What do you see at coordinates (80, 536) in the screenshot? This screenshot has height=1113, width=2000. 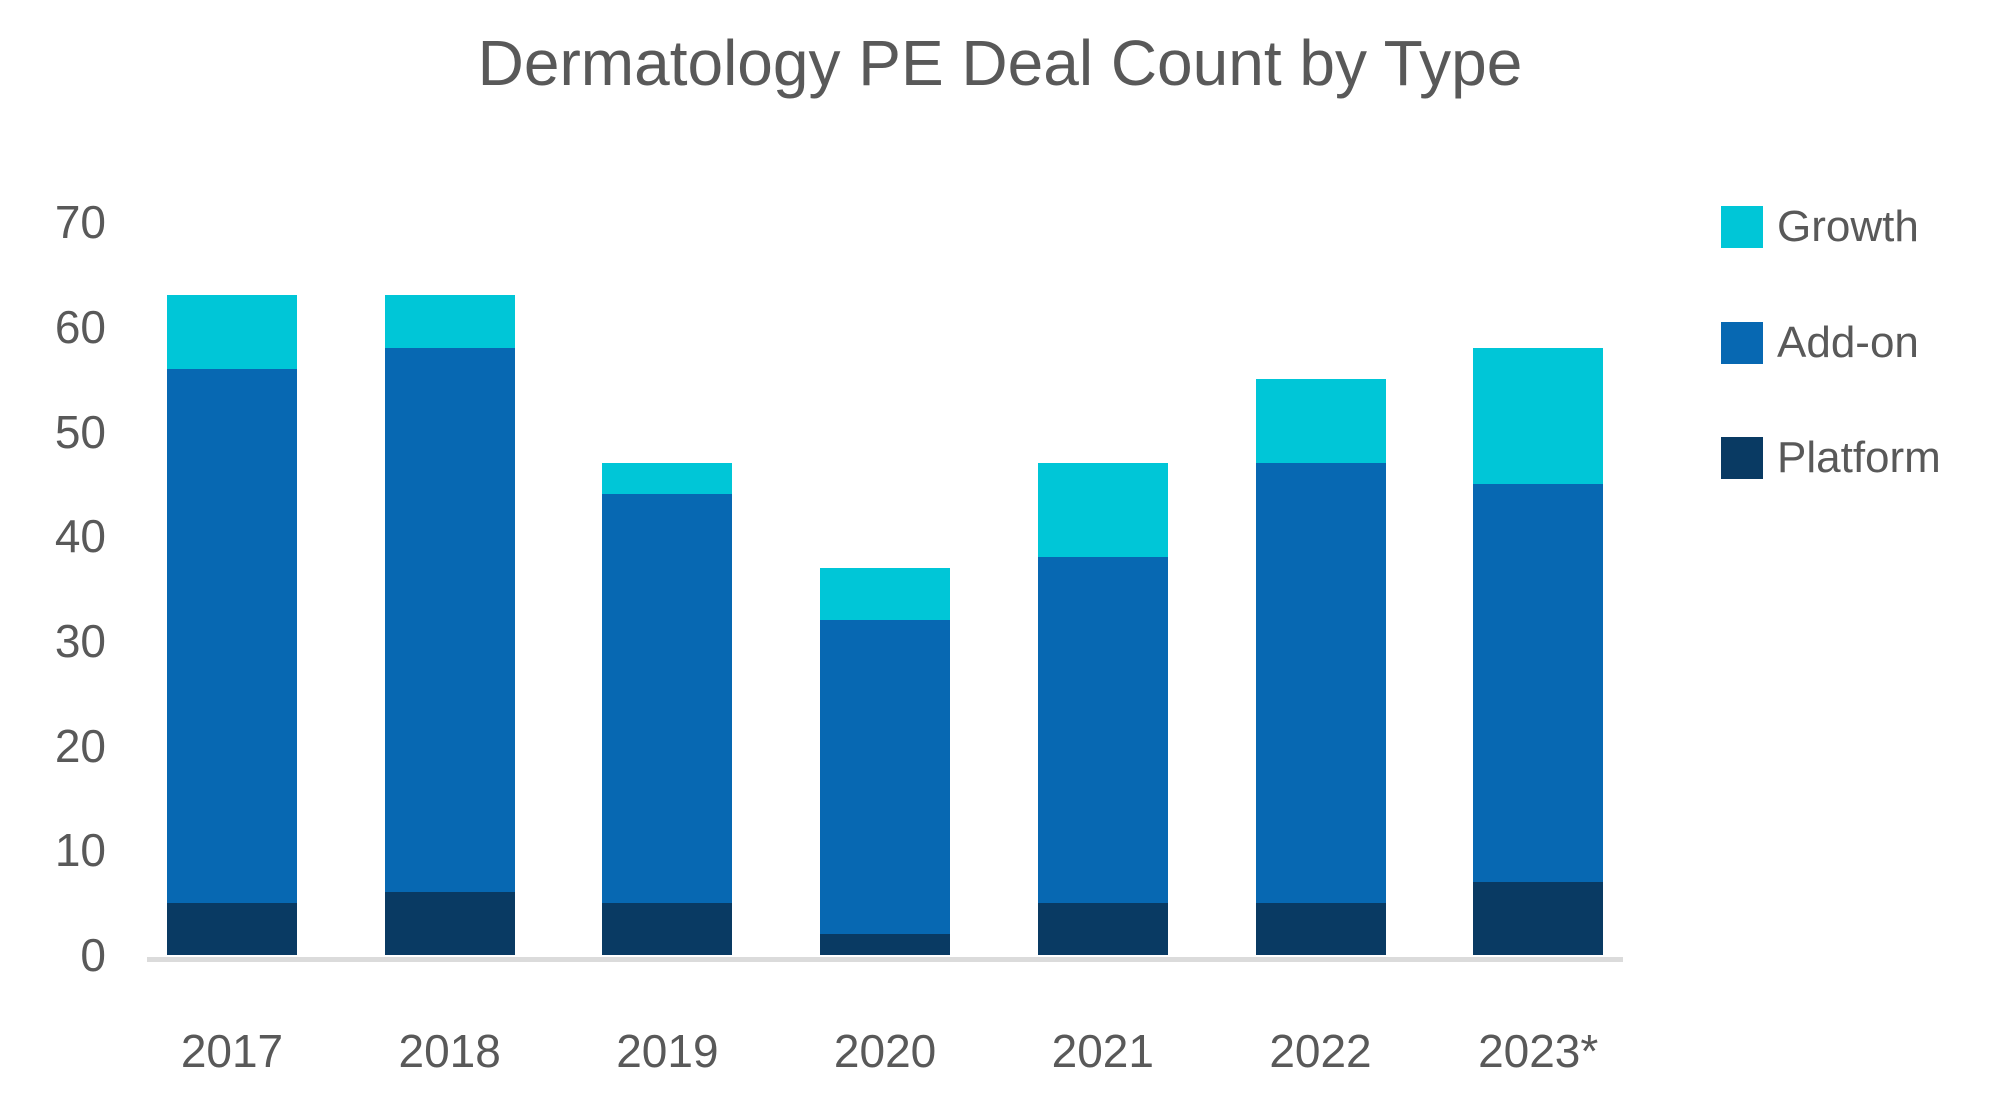 I see `y-tick-label-40: 40` at bounding box center [80, 536].